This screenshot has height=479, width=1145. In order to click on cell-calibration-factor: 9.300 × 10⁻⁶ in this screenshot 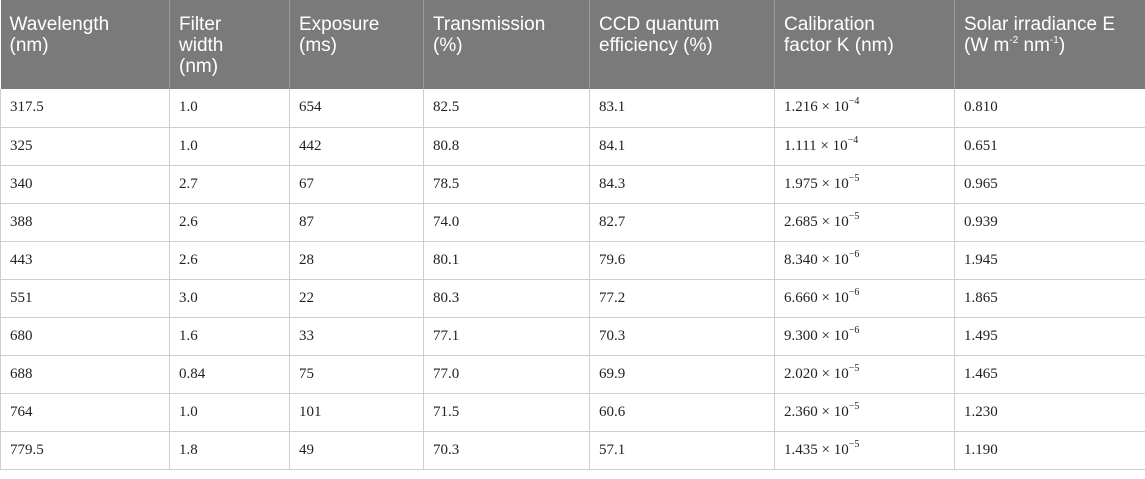, I will do `click(864, 336)`.